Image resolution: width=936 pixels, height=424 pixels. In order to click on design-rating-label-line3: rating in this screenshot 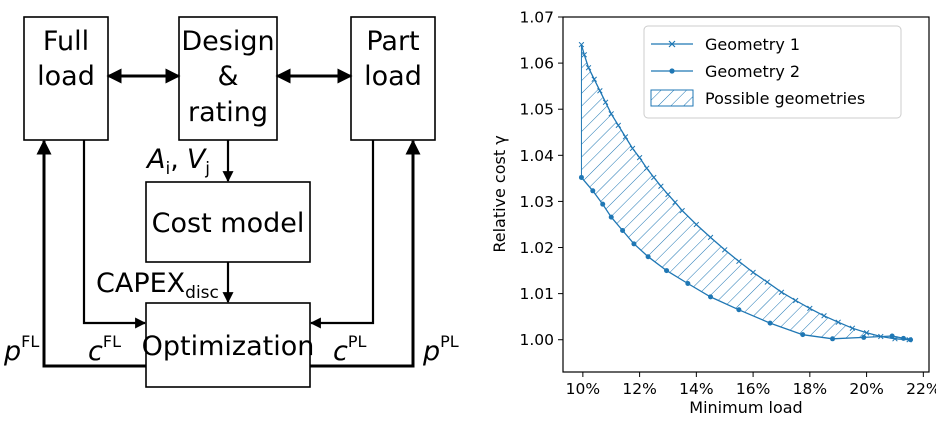, I will do `click(228, 112)`.